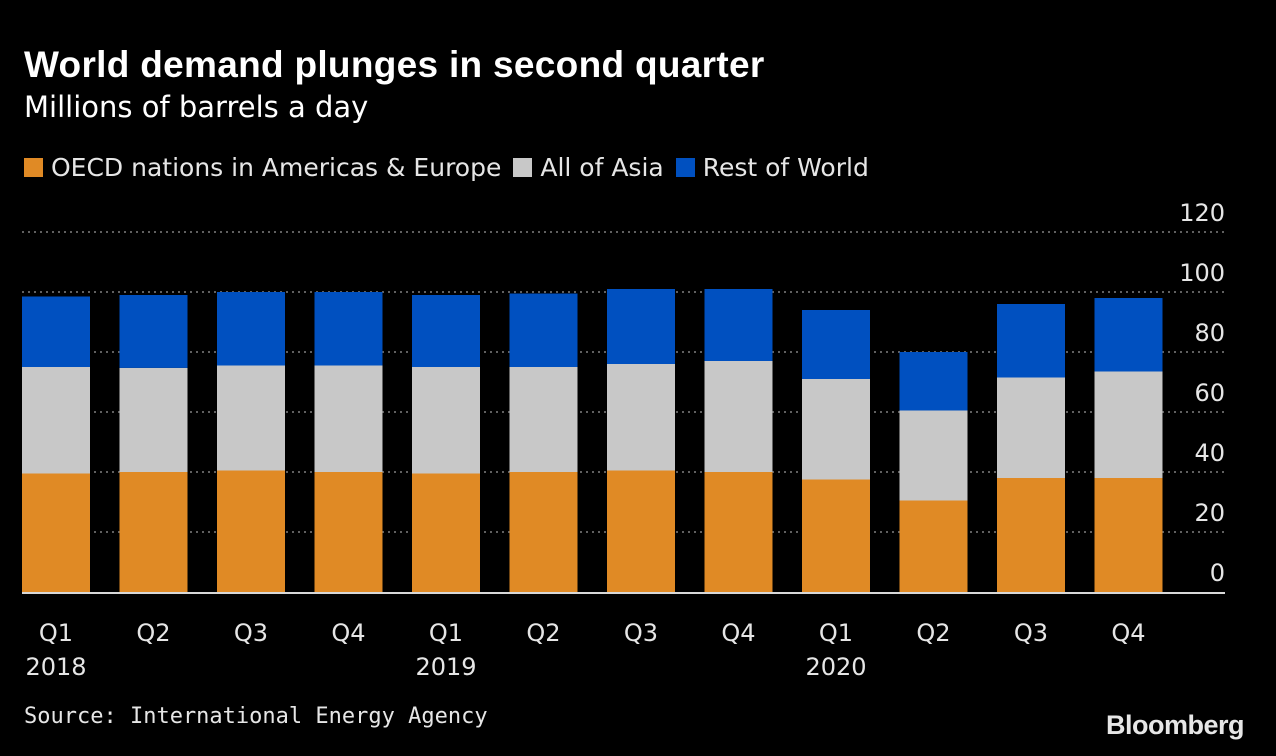  I want to click on y-tick-label: 100, so click(1202, 273).